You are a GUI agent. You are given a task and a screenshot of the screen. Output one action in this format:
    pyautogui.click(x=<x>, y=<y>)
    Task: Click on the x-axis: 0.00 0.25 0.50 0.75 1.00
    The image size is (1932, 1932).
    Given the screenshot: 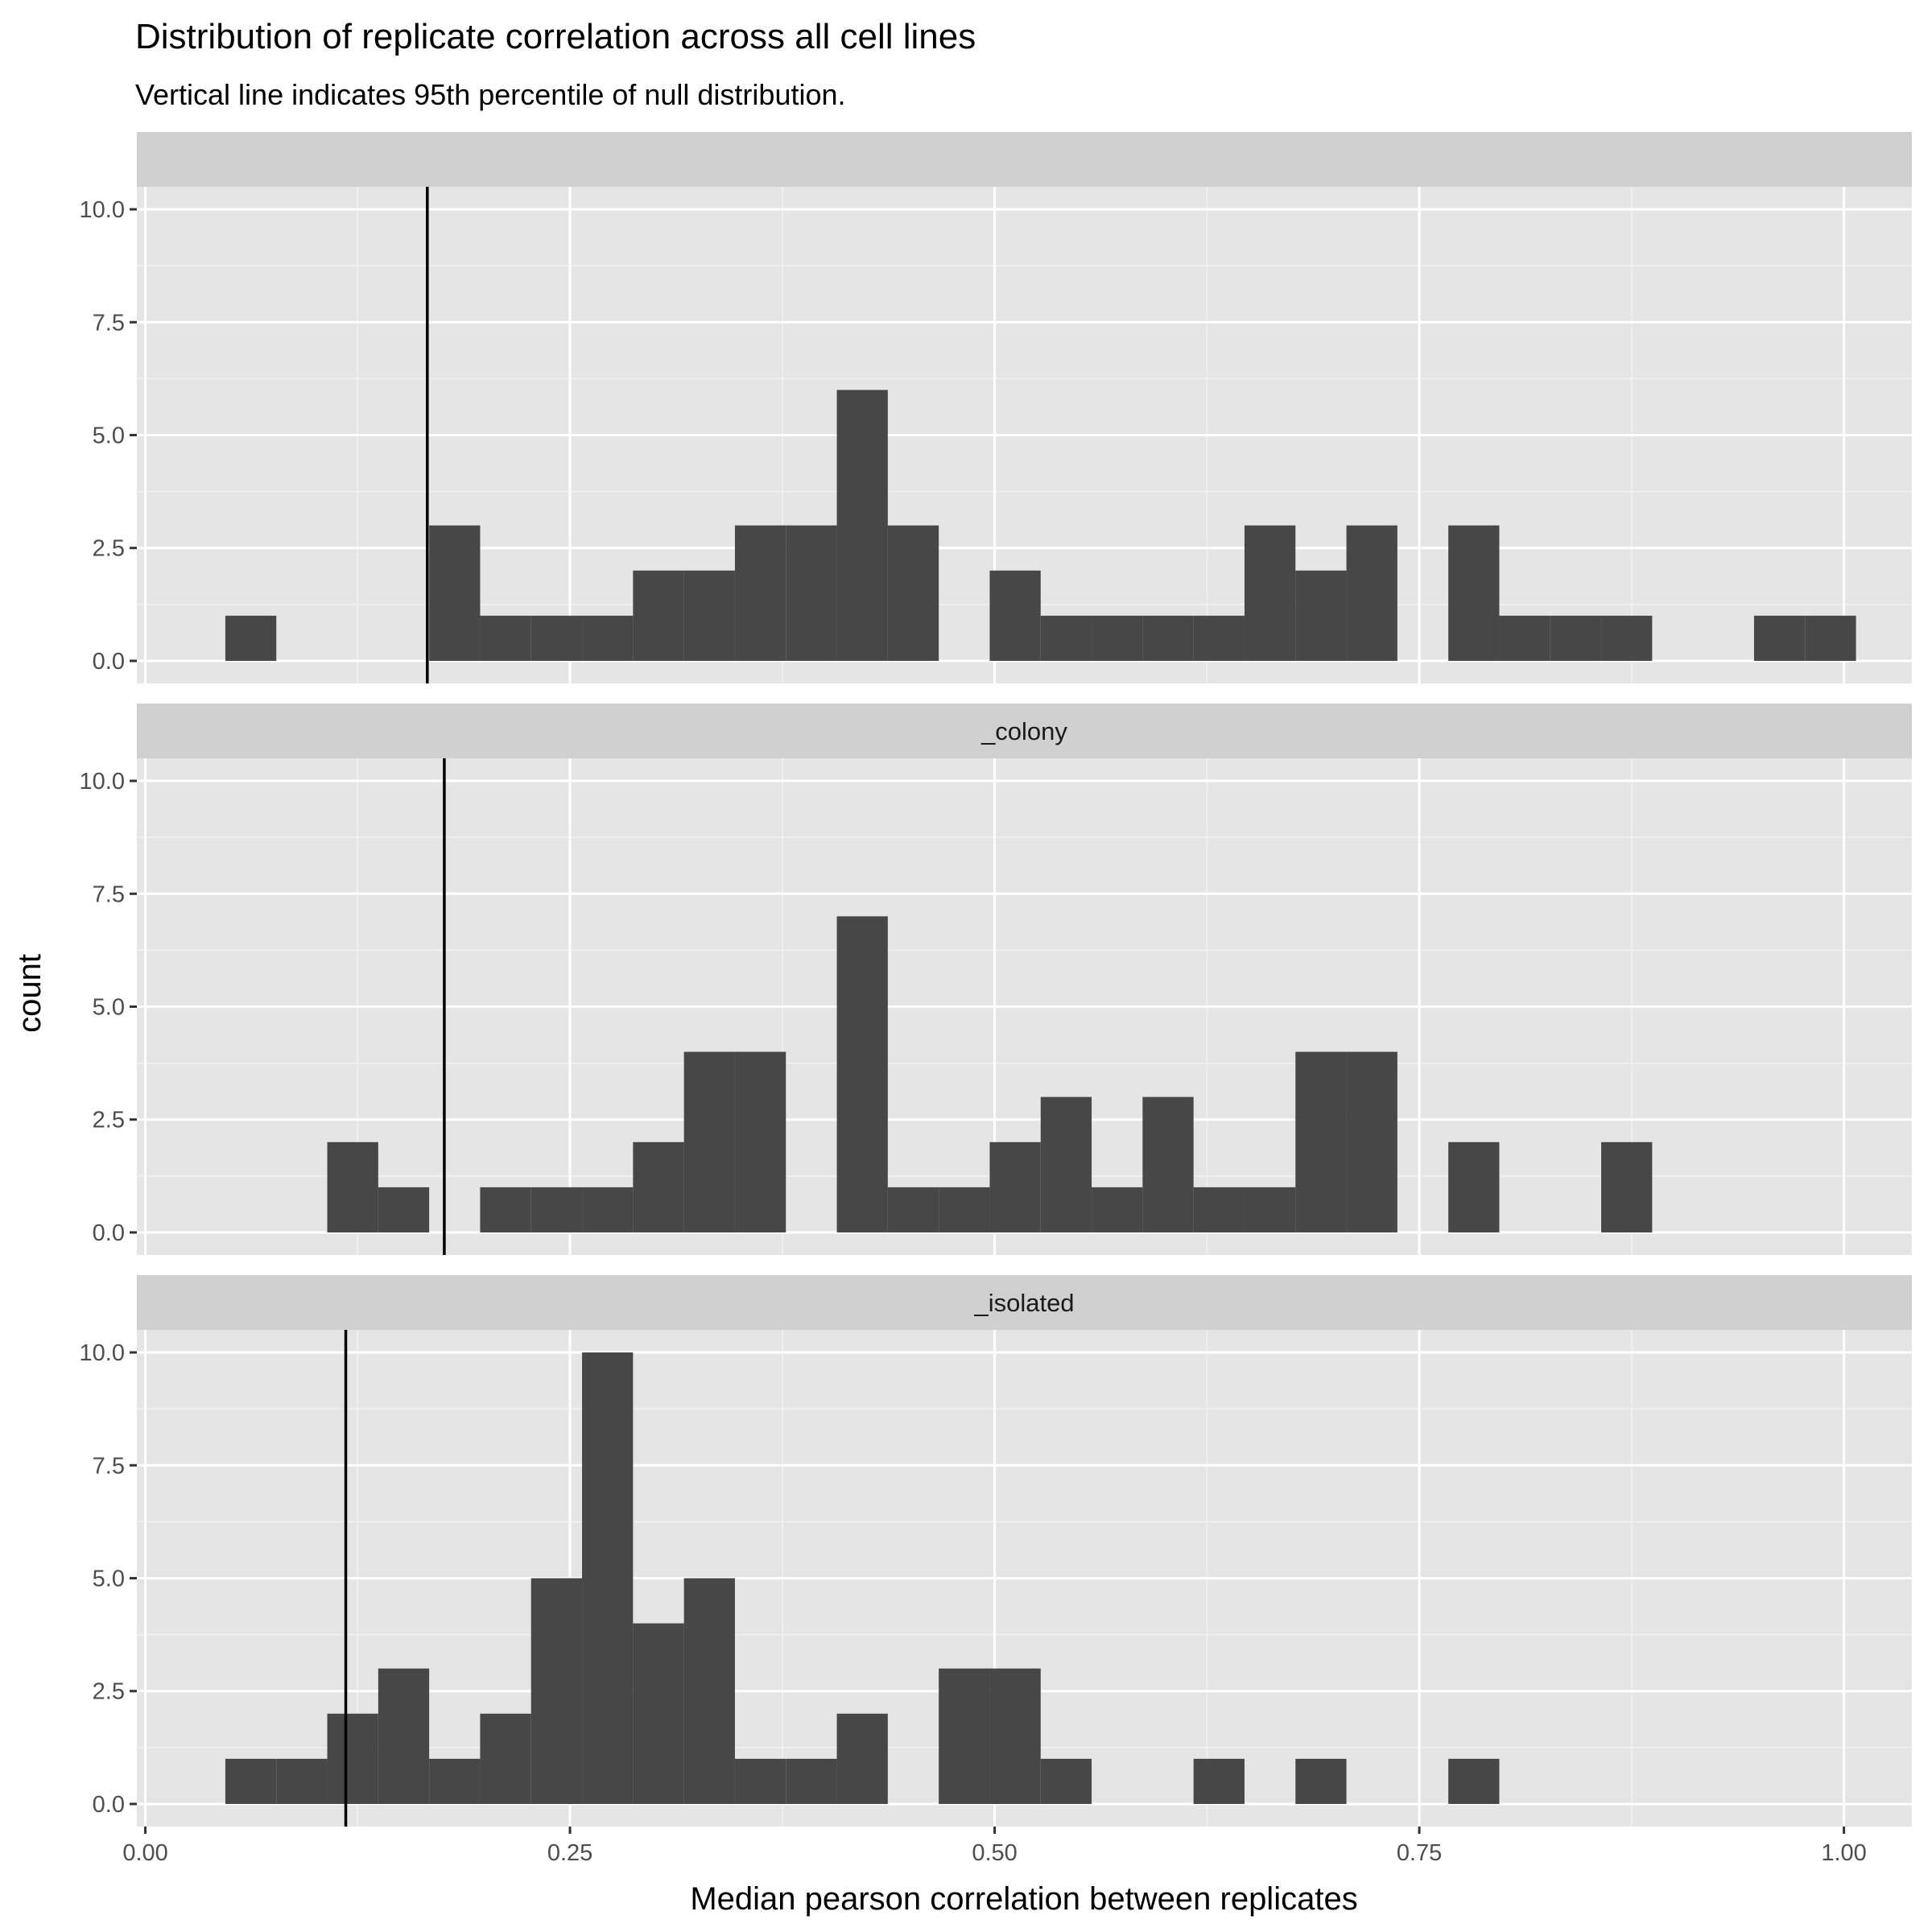 What is the action you would take?
    pyautogui.click(x=994, y=1847)
    